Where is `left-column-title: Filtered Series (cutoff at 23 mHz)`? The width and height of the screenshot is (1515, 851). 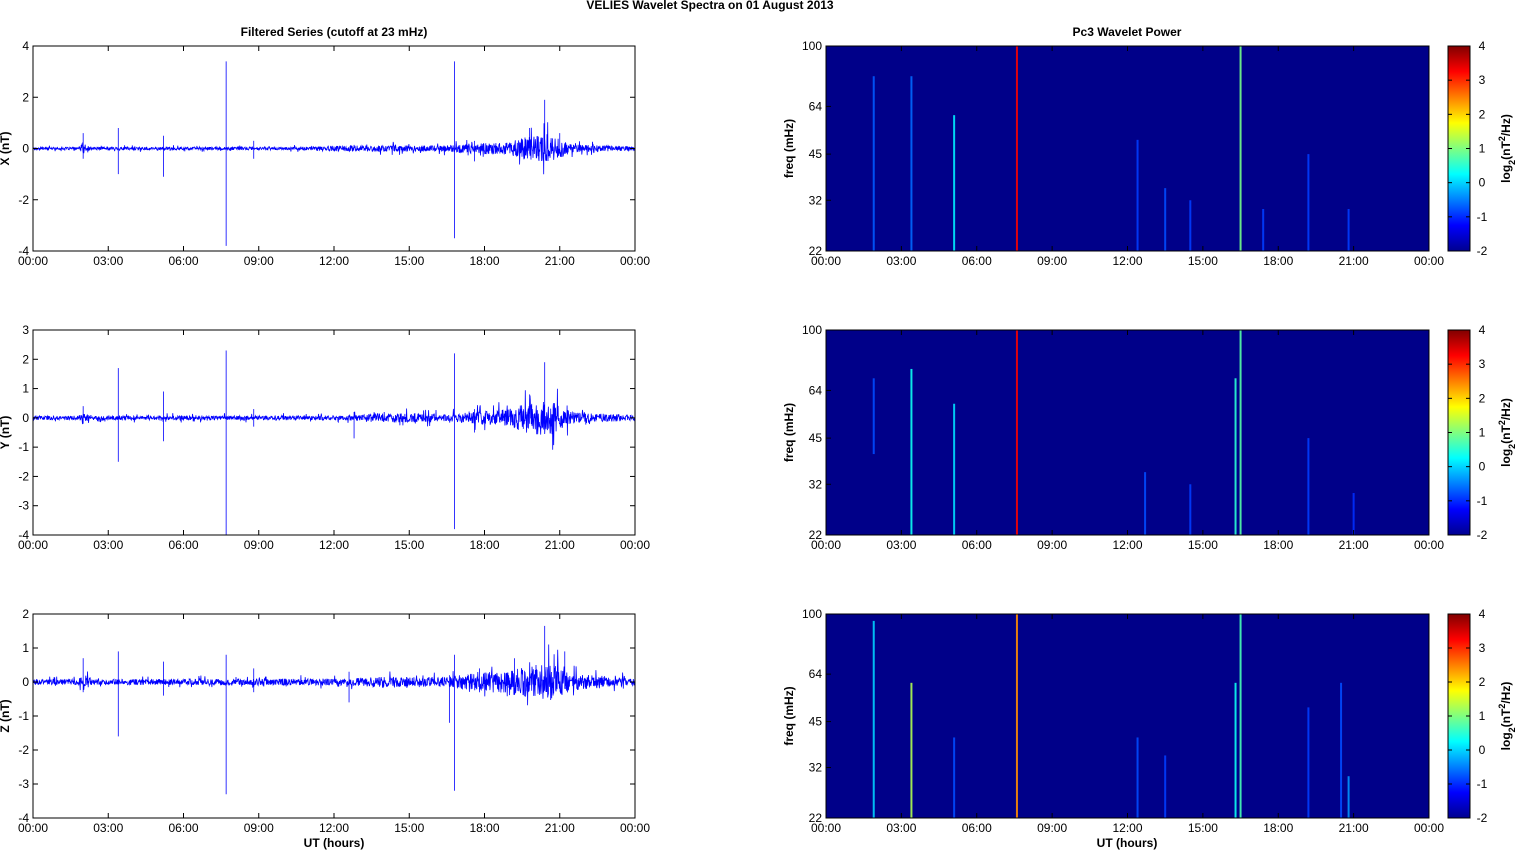
left-column-title: Filtered Series (cutoff at 23 mHz) is located at coordinates (334, 32).